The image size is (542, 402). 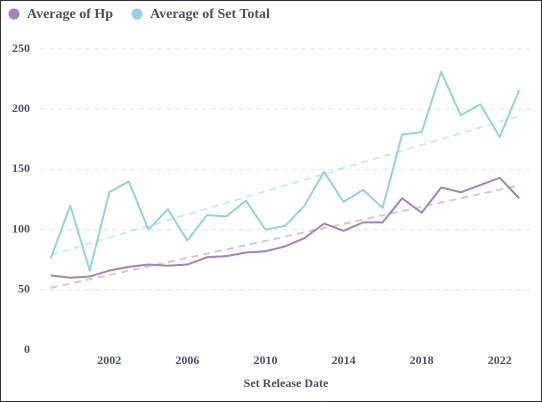 I want to click on y-tick-label: 250, so click(x=21, y=48).